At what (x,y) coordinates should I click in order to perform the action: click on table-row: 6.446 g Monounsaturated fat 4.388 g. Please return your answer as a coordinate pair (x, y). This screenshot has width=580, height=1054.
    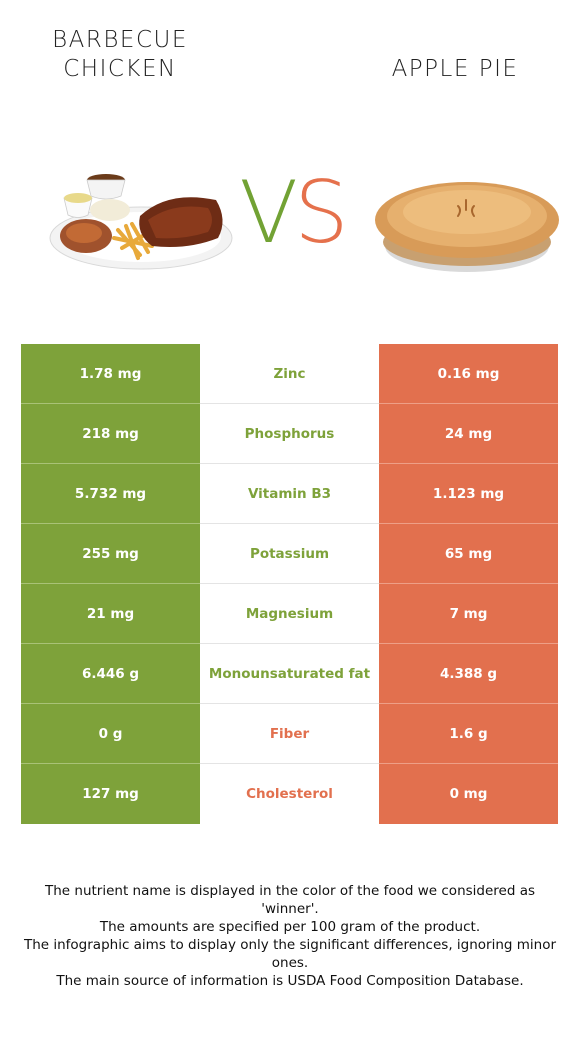
    Looking at the image, I should click on (289, 674).